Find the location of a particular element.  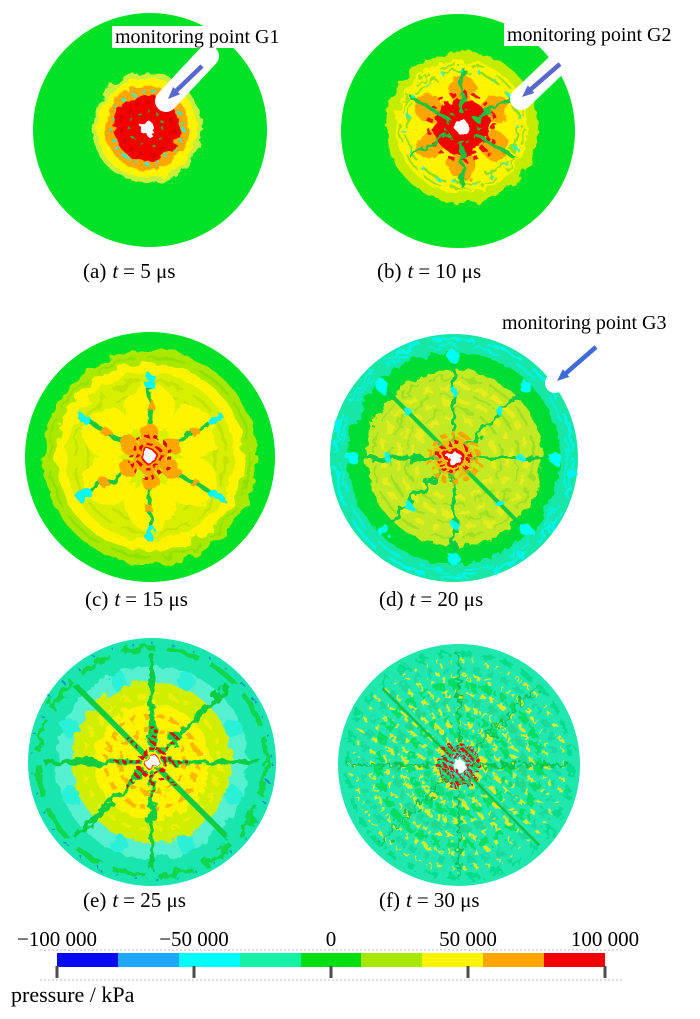

colorbar-tick-label: 50 000 is located at coordinates (468, 939).